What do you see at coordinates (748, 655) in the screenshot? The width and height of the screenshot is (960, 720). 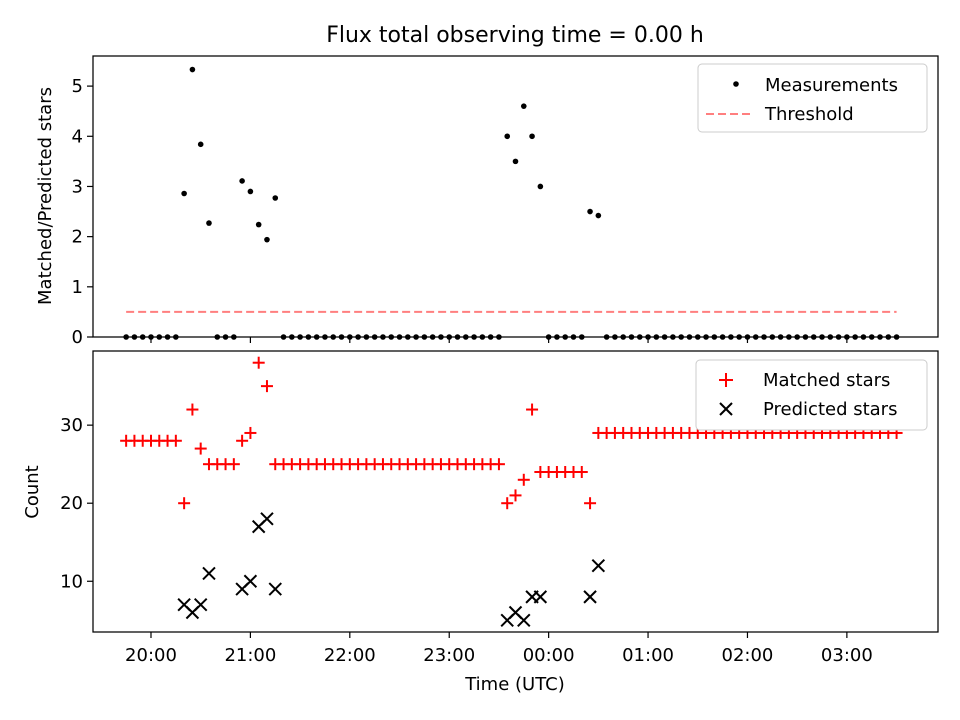 I see `x-tick-label: 02:00` at bounding box center [748, 655].